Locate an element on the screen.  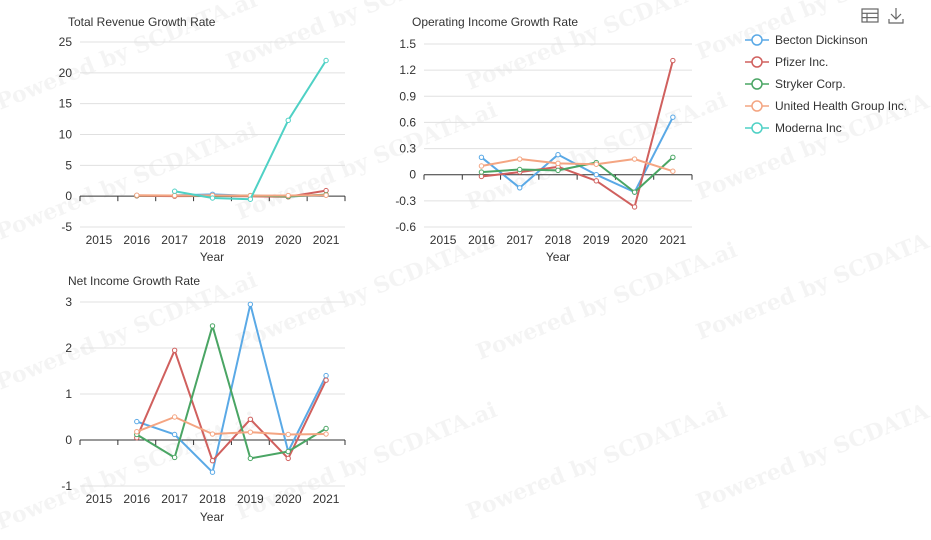
legend-label: Pfizer Inc. is located at coordinates (801, 62).